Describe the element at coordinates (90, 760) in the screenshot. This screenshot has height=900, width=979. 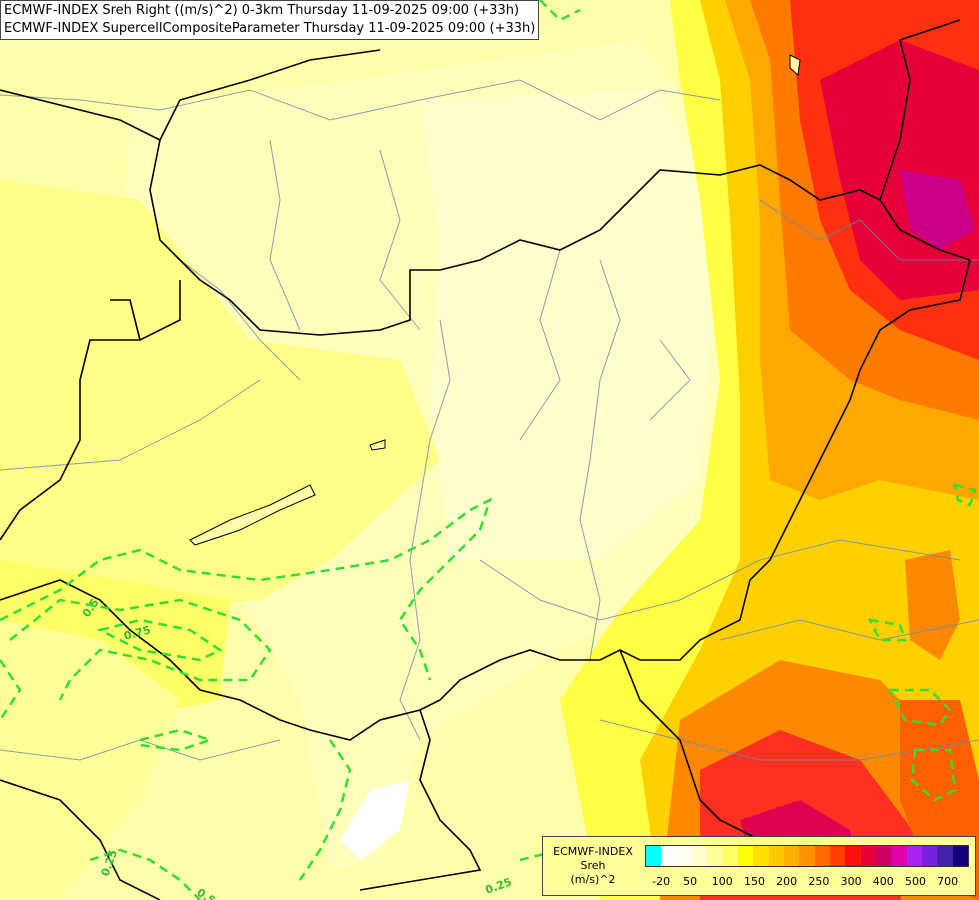
I see `sreh-yellow-sw` at that location.